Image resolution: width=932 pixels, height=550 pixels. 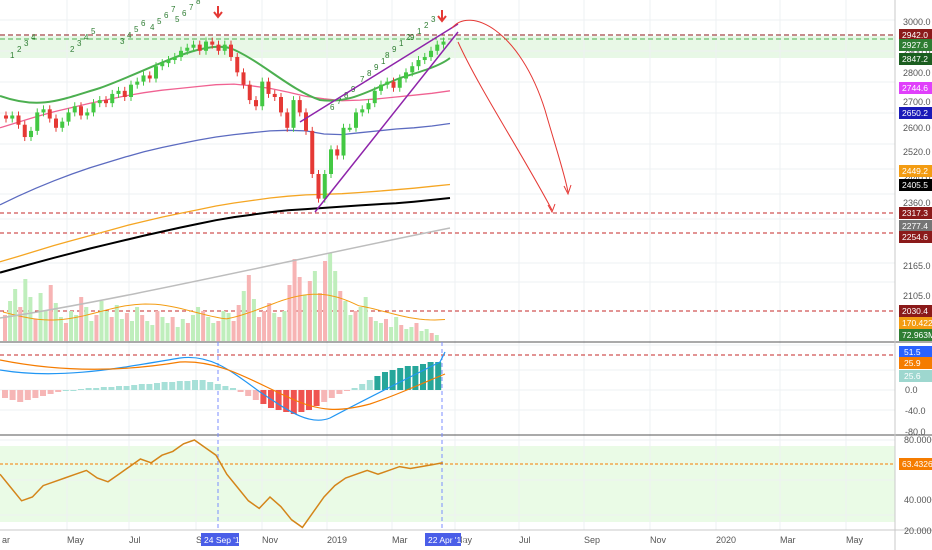 I want to click on price-tick-label: 2440.0, so click(x=917, y=178).